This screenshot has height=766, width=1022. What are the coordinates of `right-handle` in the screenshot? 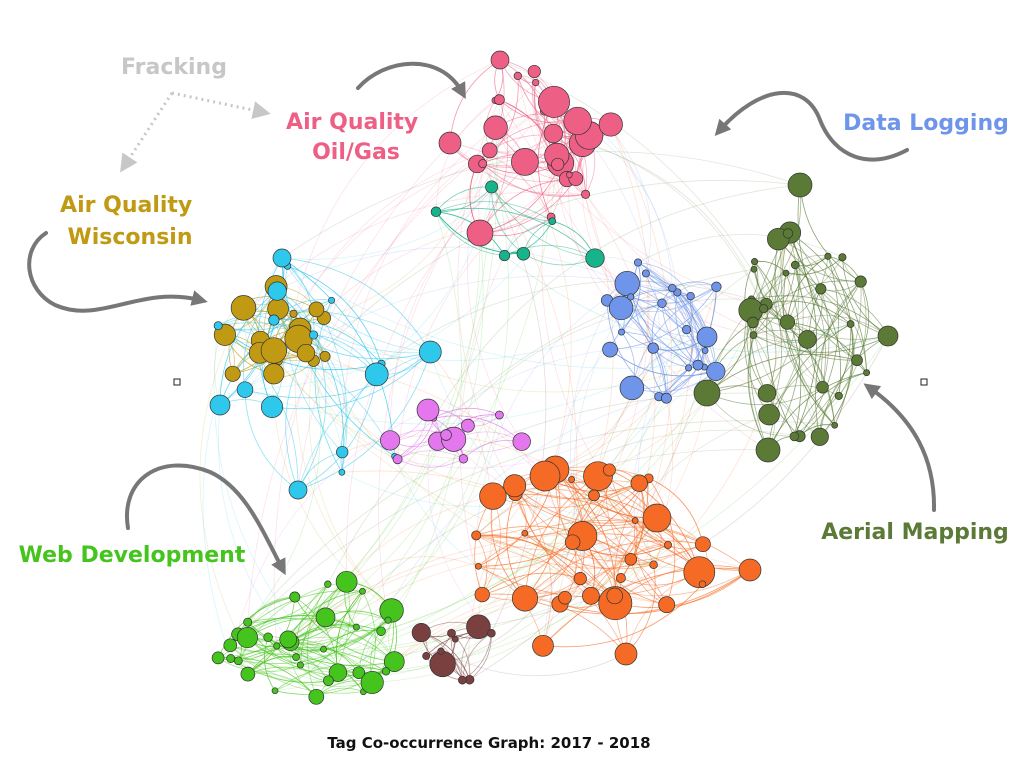 It's located at (924, 382).